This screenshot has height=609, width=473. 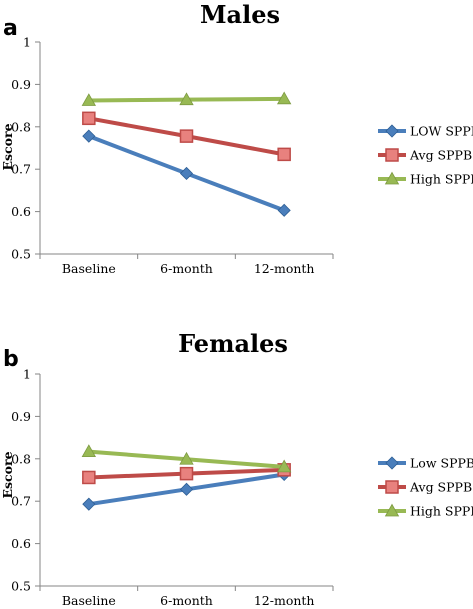 I want to click on legend-label: Low SPPB, so click(x=441, y=463).